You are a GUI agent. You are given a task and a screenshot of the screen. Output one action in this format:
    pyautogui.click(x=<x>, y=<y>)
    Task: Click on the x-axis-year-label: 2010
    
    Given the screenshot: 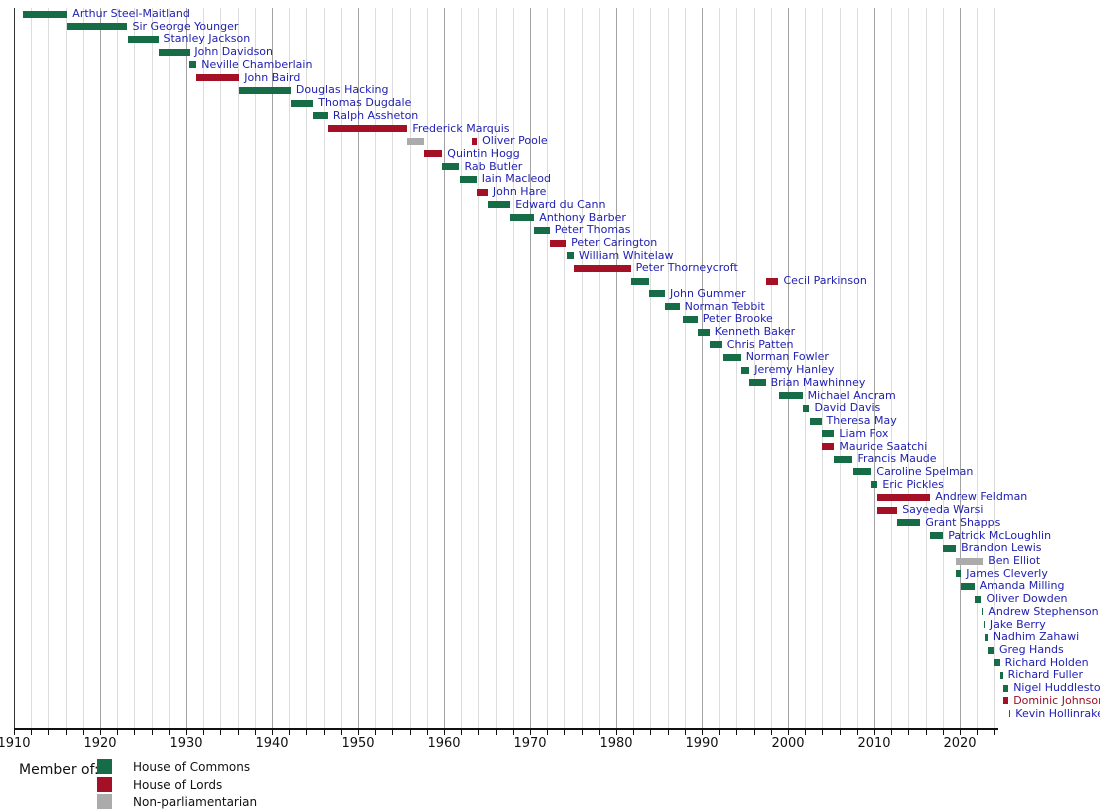 What is the action you would take?
    pyautogui.click(x=874, y=743)
    